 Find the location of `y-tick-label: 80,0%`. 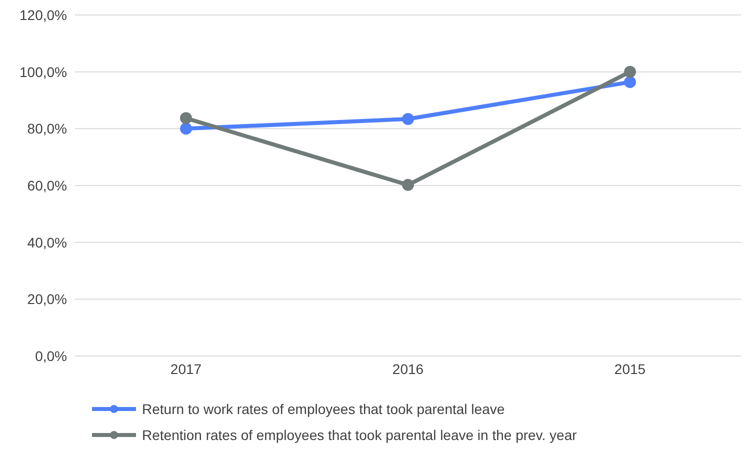

y-tick-label: 80,0% is located at coordinates (47, 128).